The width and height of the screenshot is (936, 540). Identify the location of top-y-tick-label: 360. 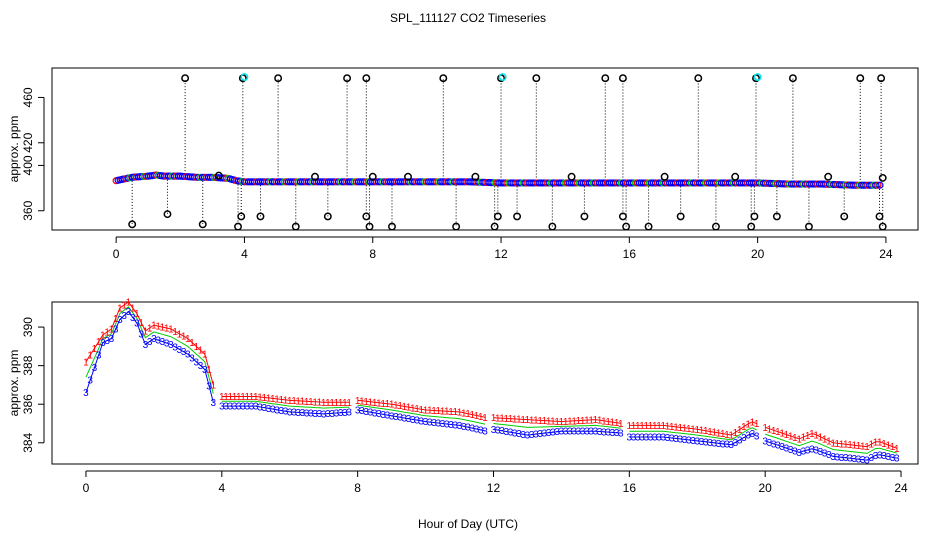
(28, 210).